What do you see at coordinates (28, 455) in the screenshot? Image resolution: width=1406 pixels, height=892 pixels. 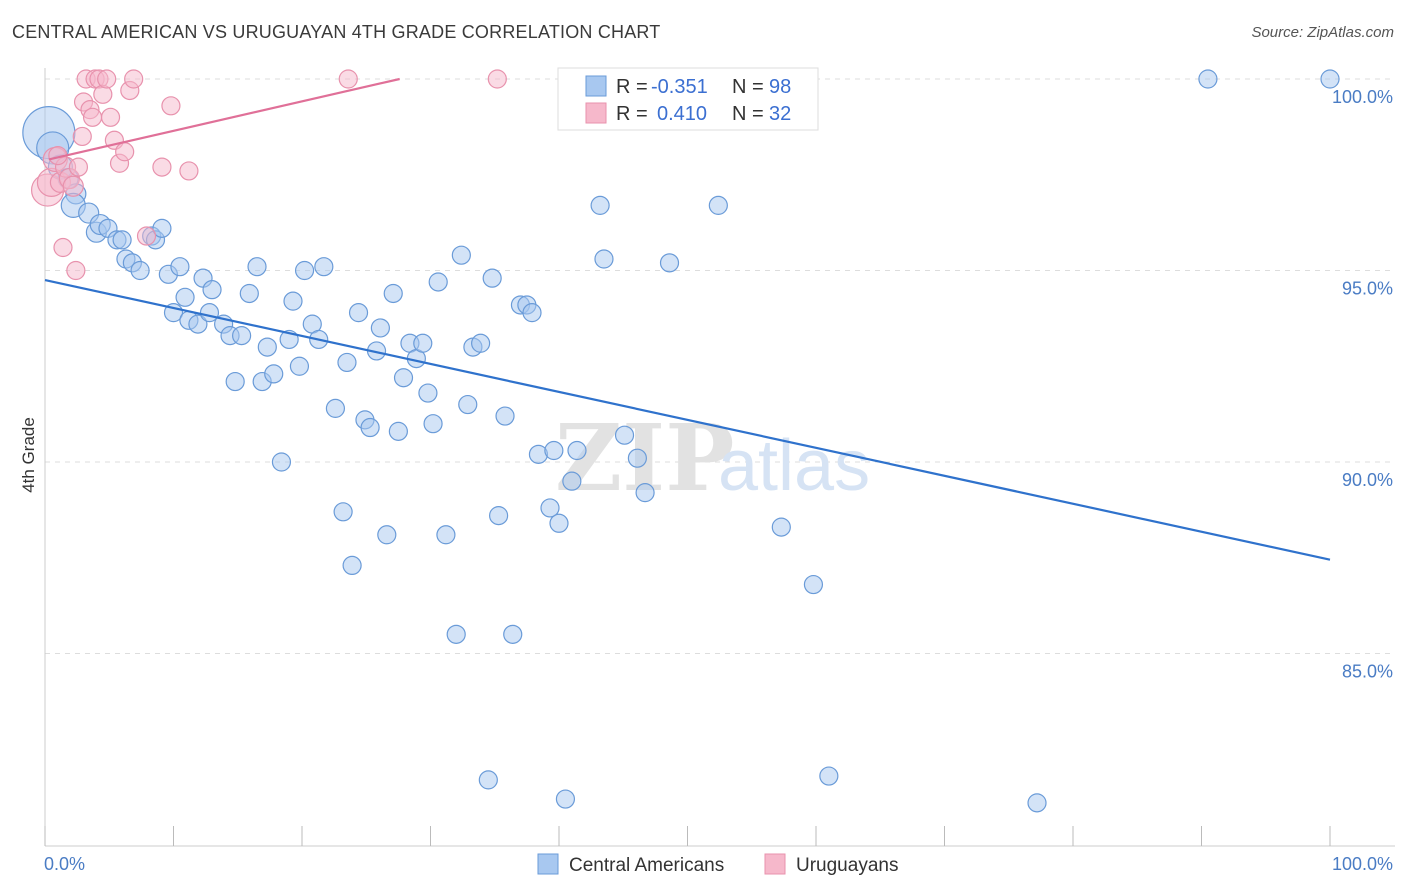 I see `y-axis-label: 4th Grade` at bounding box center [28, 455].